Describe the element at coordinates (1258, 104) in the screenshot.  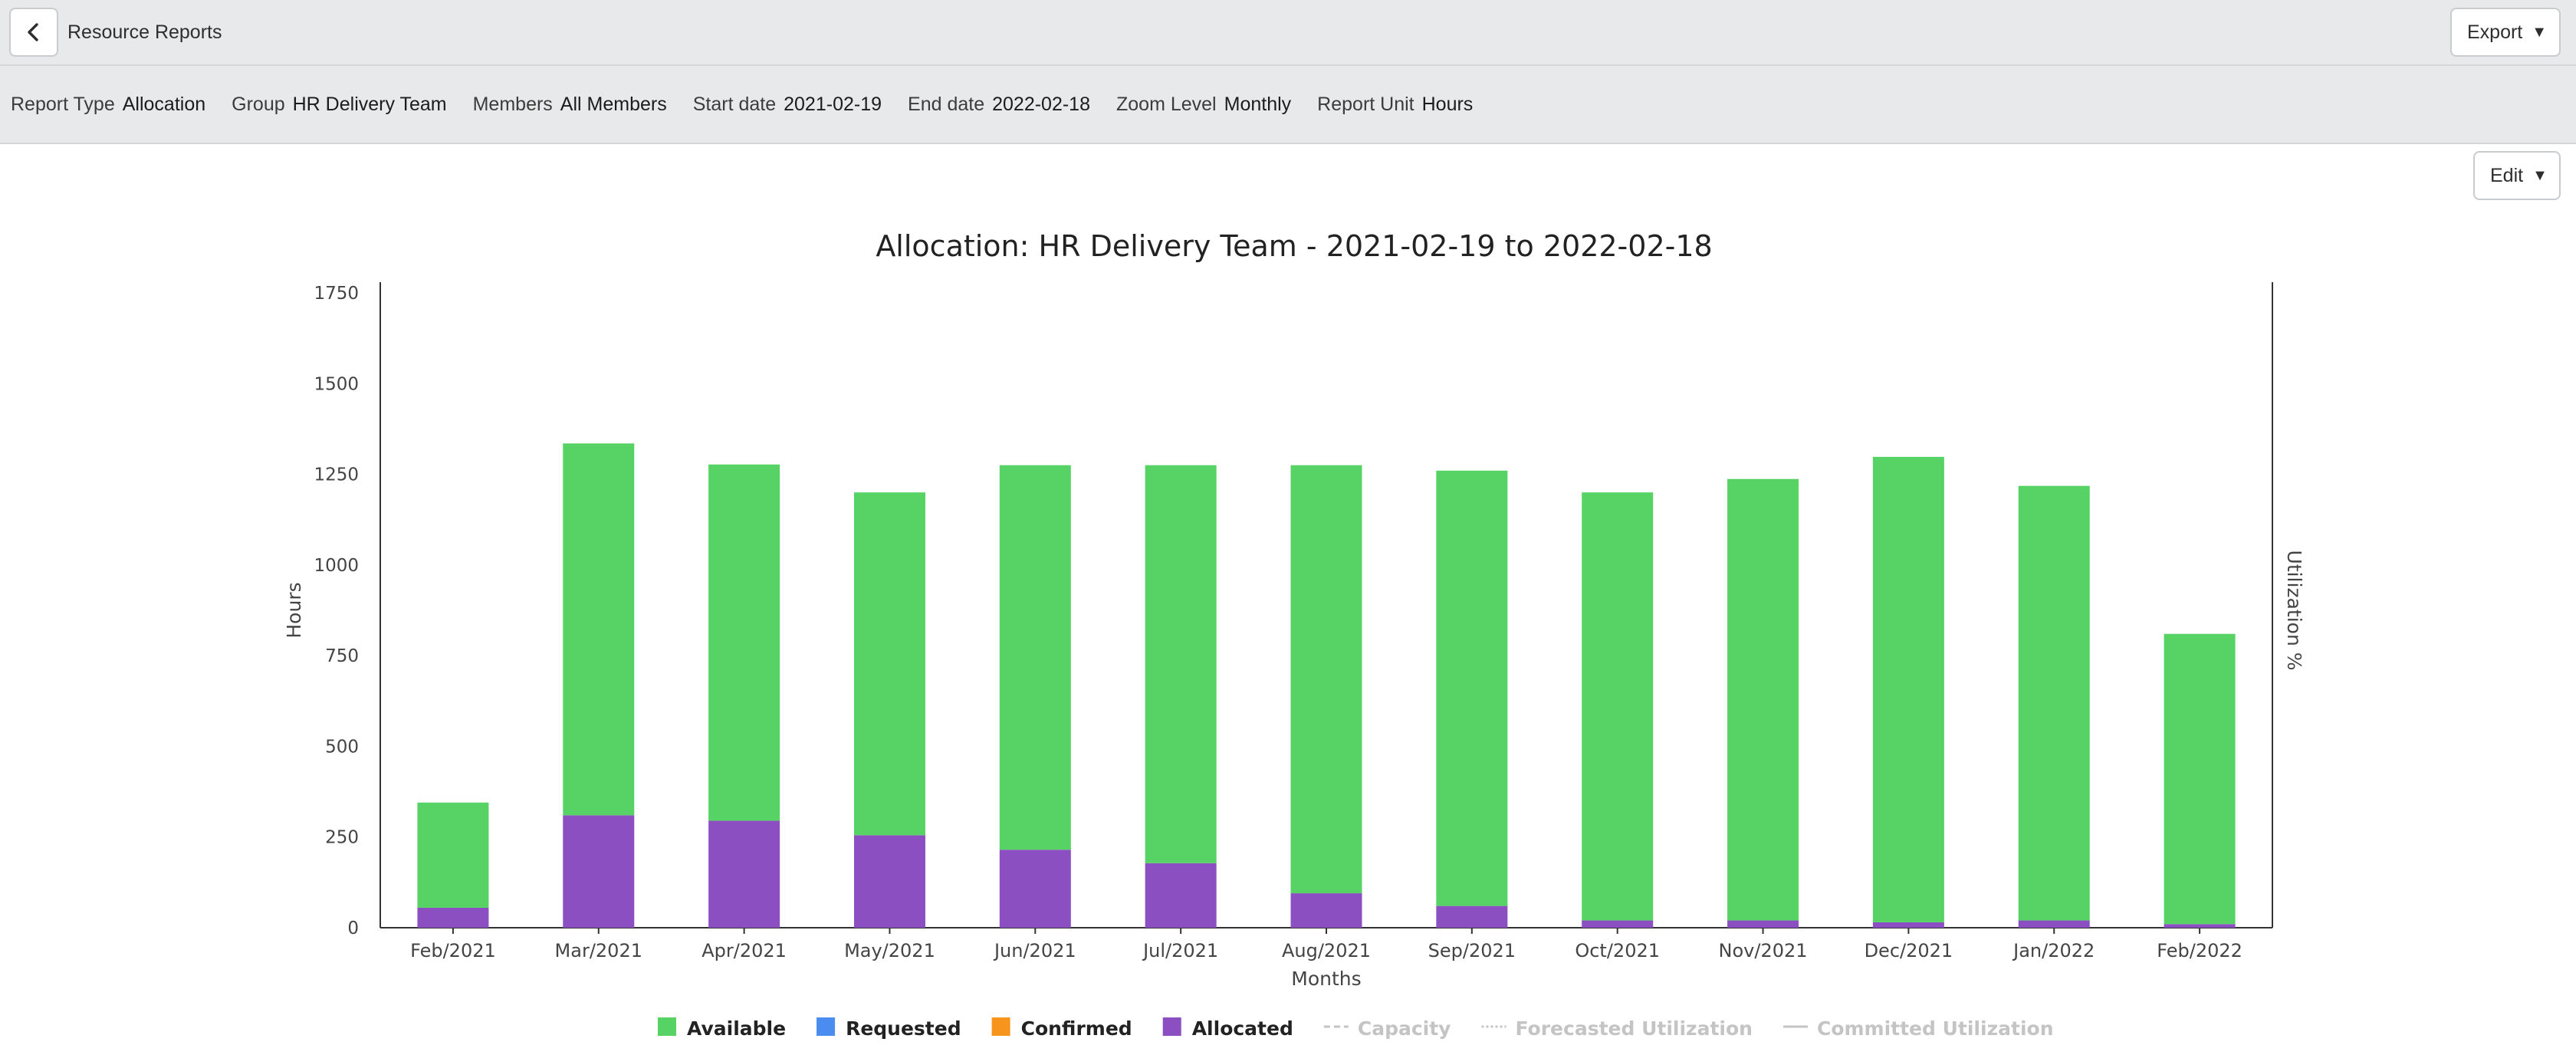
I see `filter-value: Monthly` at that location.